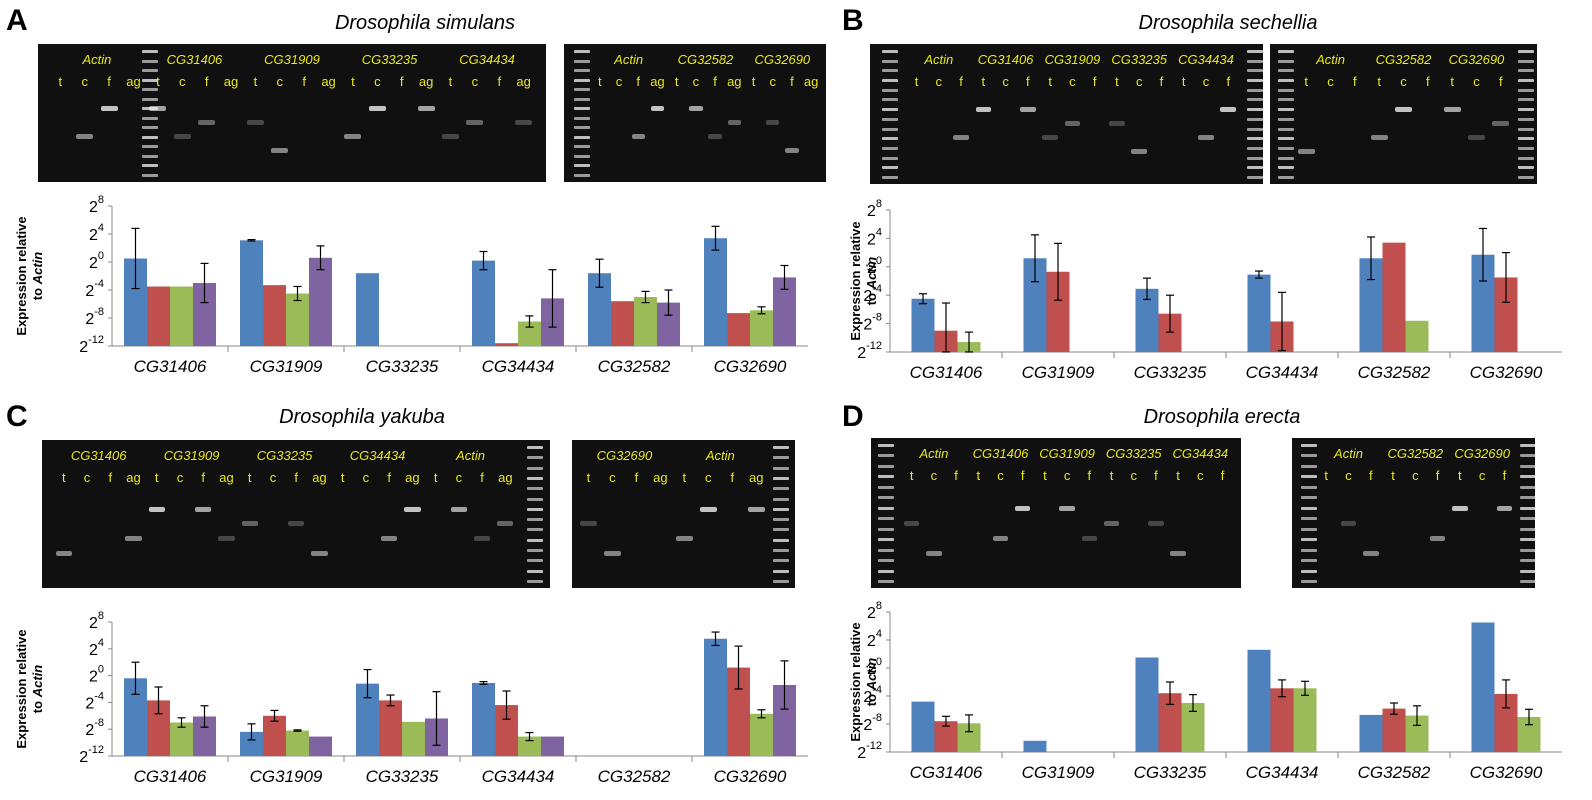 Image resolution: width=1592 pixels, height=800 pixels. Describe the element at coordinates (1394, 730) in the screenshot. I see `bar-c-cg32582` at that location.